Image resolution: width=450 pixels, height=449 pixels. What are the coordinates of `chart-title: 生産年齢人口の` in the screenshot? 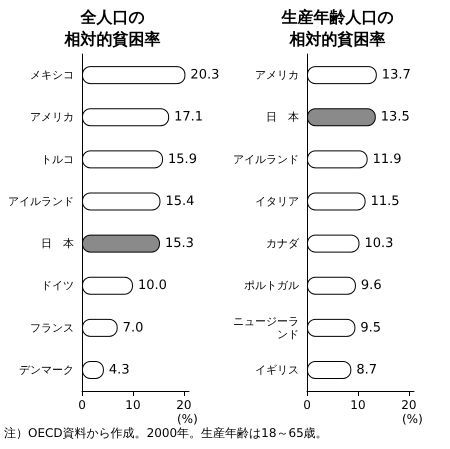 It's located at (337, 17).